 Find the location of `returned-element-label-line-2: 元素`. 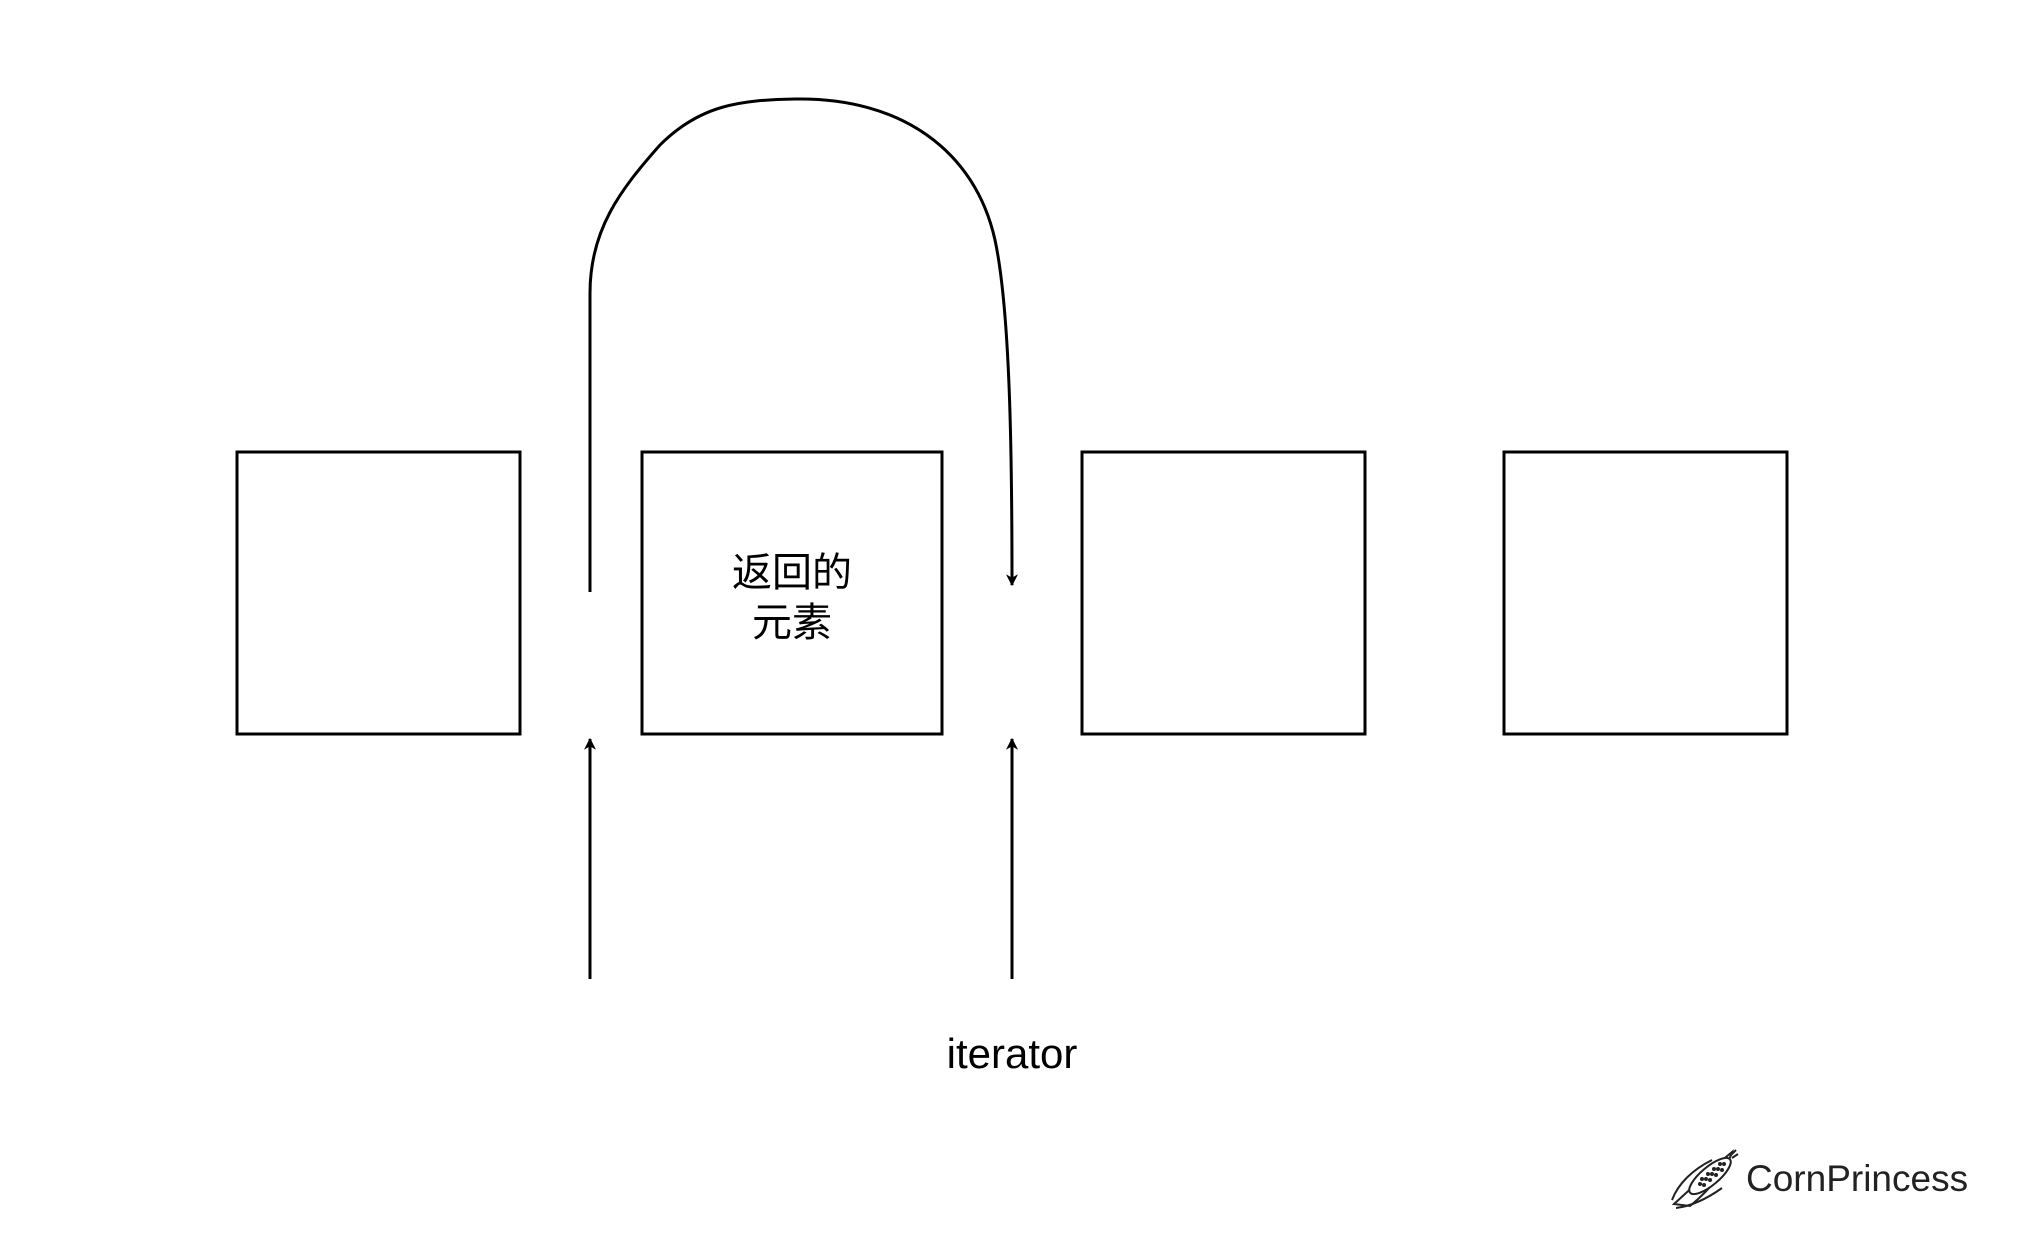

returned-element-label-line-2: 元素 is located at coordinates (792, 623).